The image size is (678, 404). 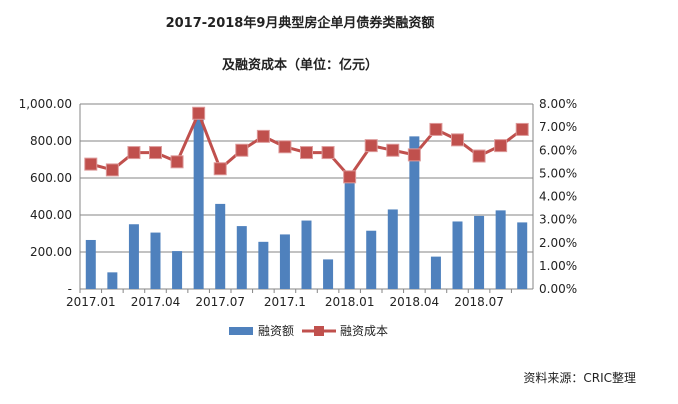 I want to click on x-tick-label: 2017.07, so click(x=220, y=302).